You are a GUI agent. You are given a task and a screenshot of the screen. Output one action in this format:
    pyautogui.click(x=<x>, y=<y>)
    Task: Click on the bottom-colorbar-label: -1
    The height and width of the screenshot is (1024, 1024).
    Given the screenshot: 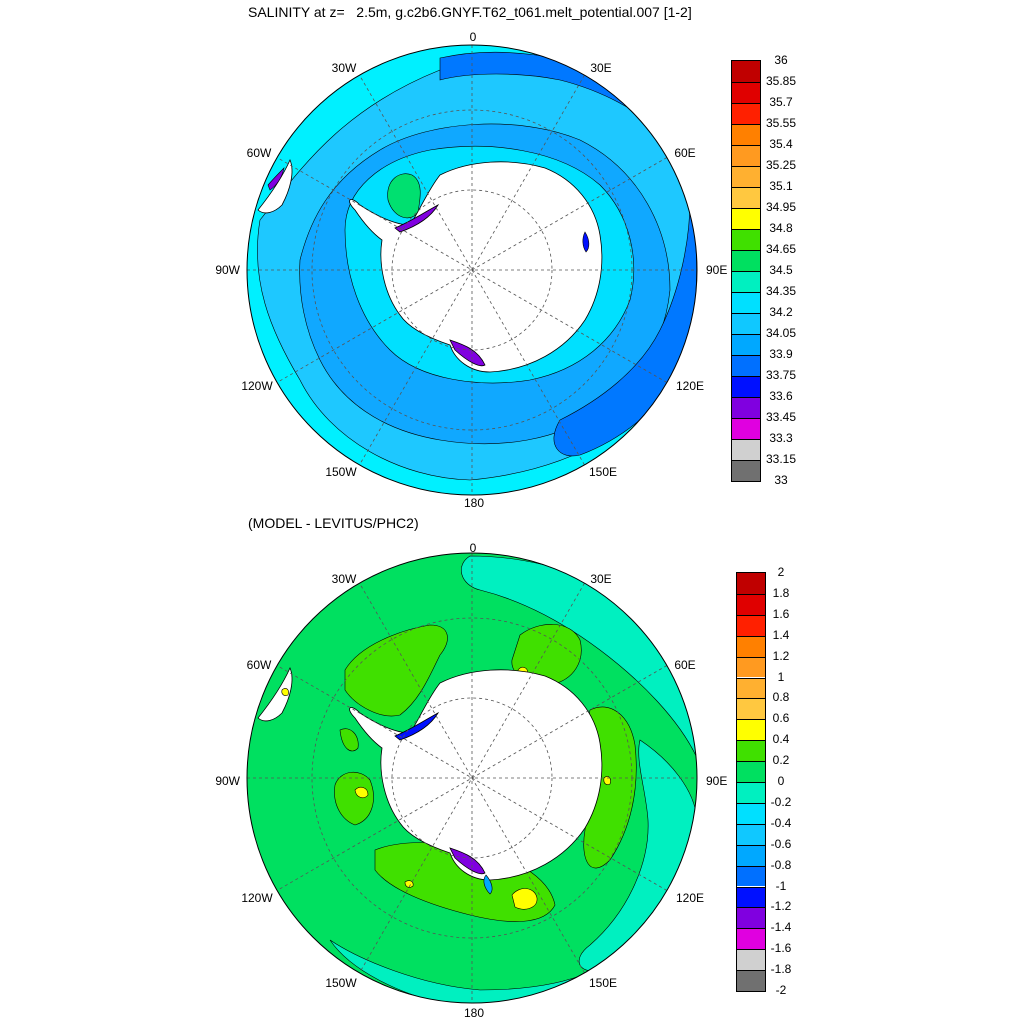 What is the action you would take?
    pyautogui.click(x=781, y=885)
    